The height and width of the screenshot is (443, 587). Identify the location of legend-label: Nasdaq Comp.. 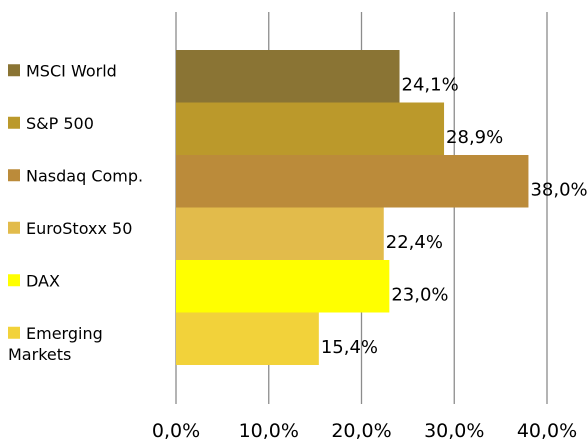
(84, 175).